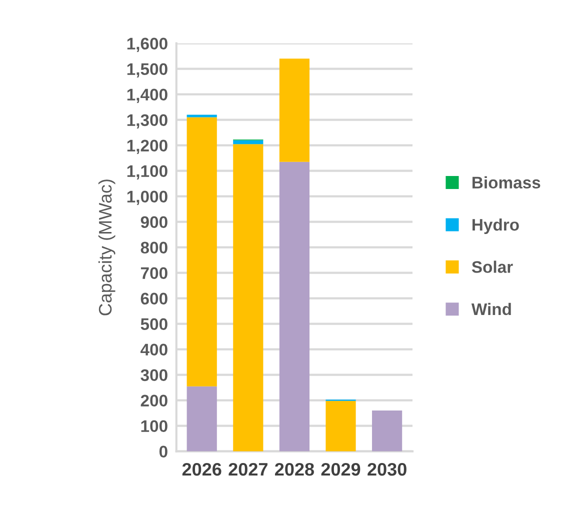 The image size is (569, 510). What do you see at coordinates (147, 197) in the screenshot?
I see `y-tick-label: 1,000` at bounding box center [147, 197].